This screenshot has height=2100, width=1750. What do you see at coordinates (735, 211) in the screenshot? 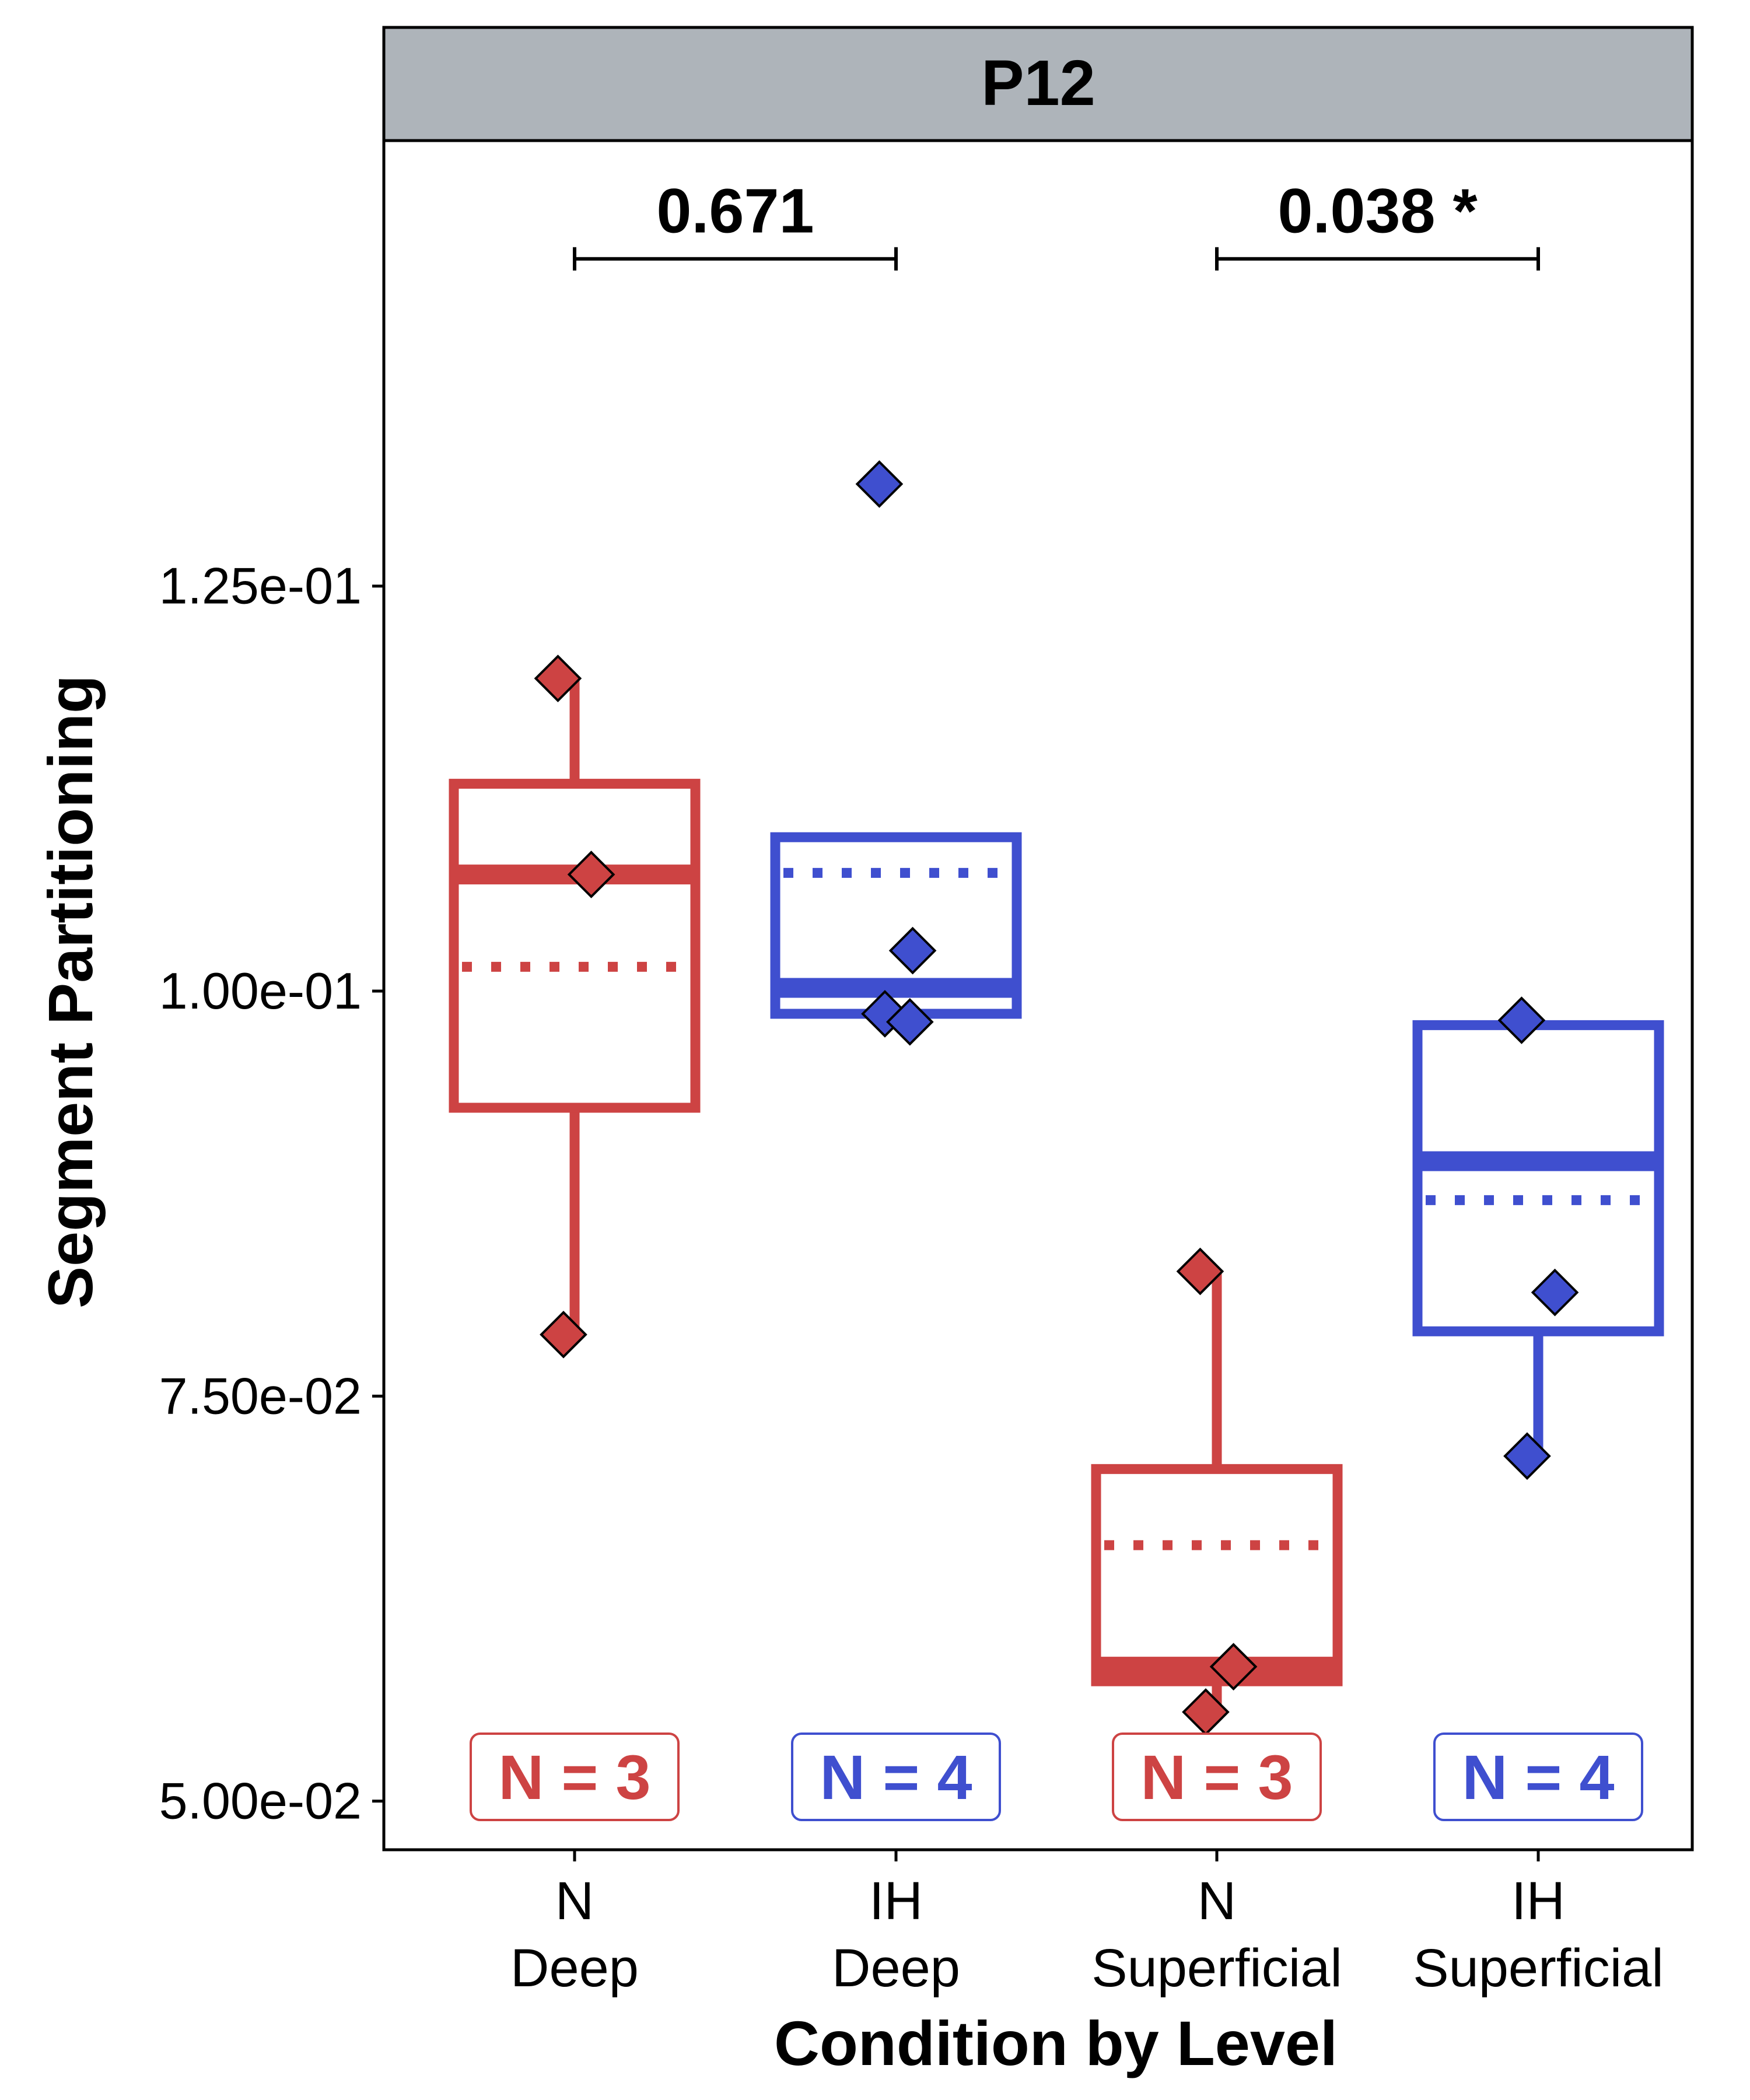
I see `p-value-label: 0.671` at bounding box center [735, 211].